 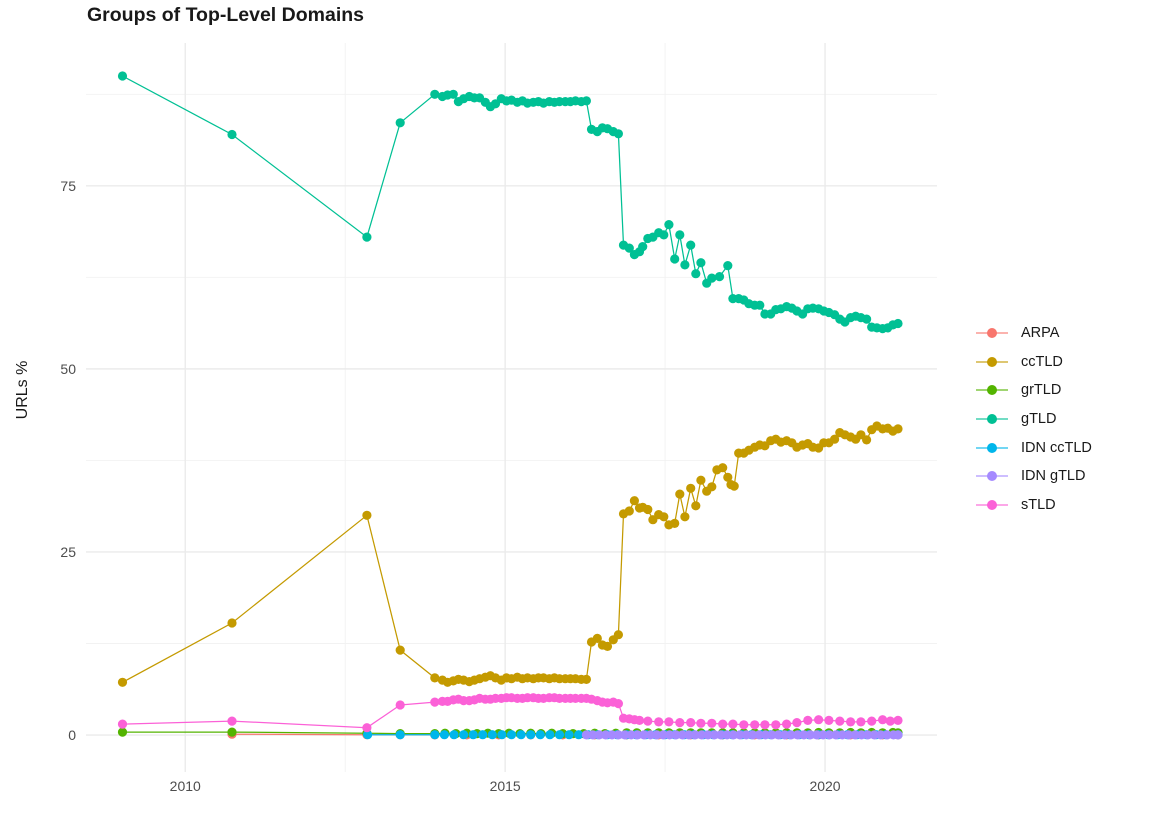 I want to click on legend-label: ccTLD, so click(x=1042, y=361).